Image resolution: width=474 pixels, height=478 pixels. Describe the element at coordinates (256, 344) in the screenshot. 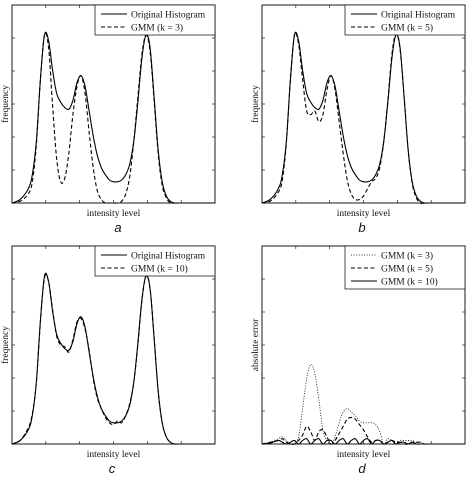

I see `y-axis-label: absolute error` at that location.